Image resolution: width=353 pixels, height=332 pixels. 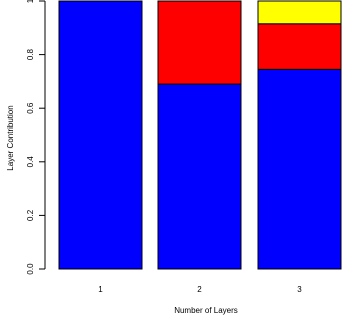 What do you see at coordinates (299, 289) in the screenshot?
I see `x-tick-label: 3` at bounding box center [299, 289].